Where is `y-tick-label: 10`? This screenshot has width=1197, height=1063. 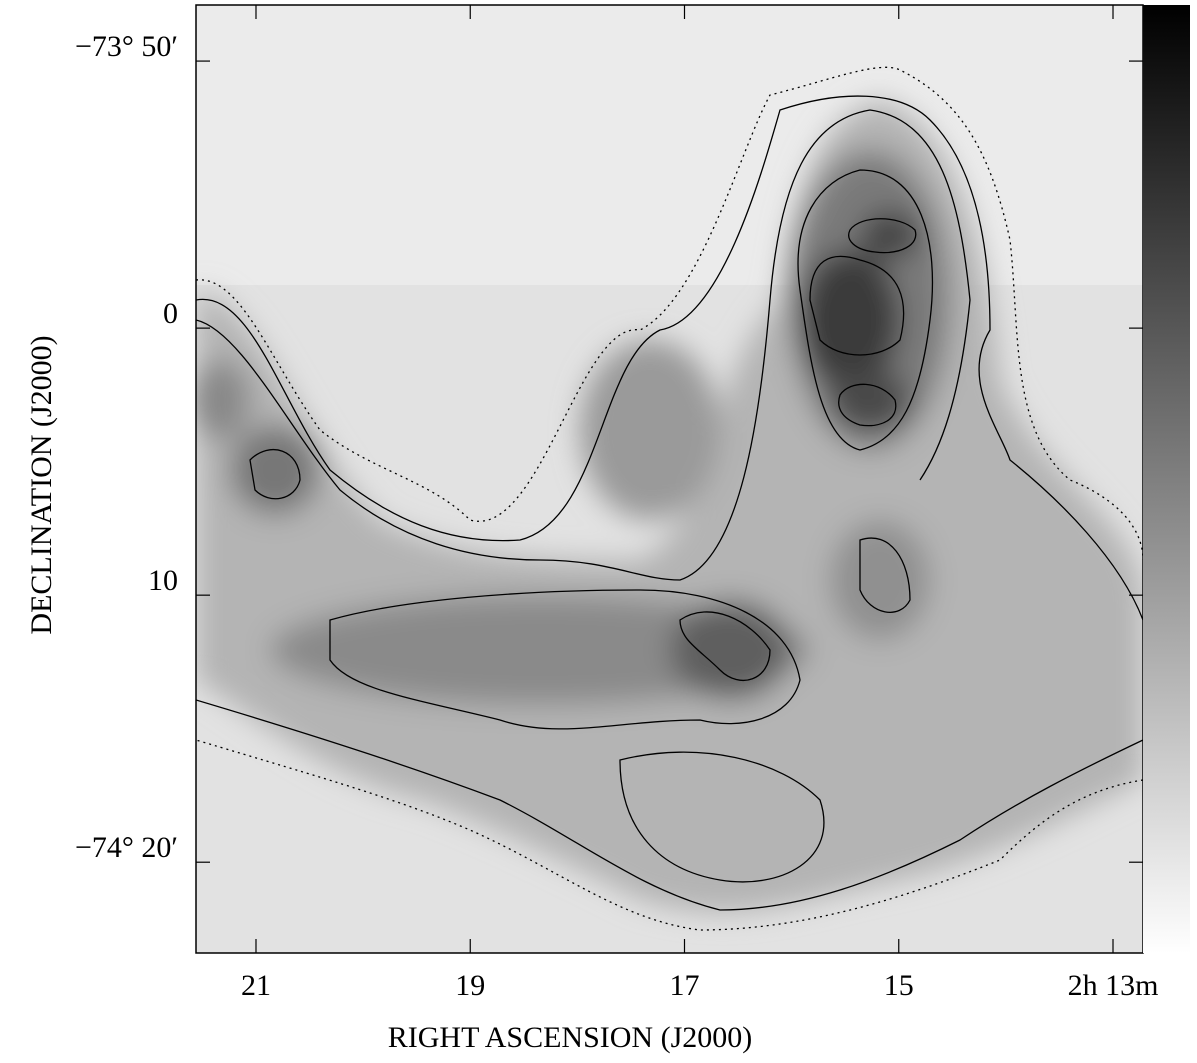
y-tick-label: 10 is located at coordinates (163, 580).